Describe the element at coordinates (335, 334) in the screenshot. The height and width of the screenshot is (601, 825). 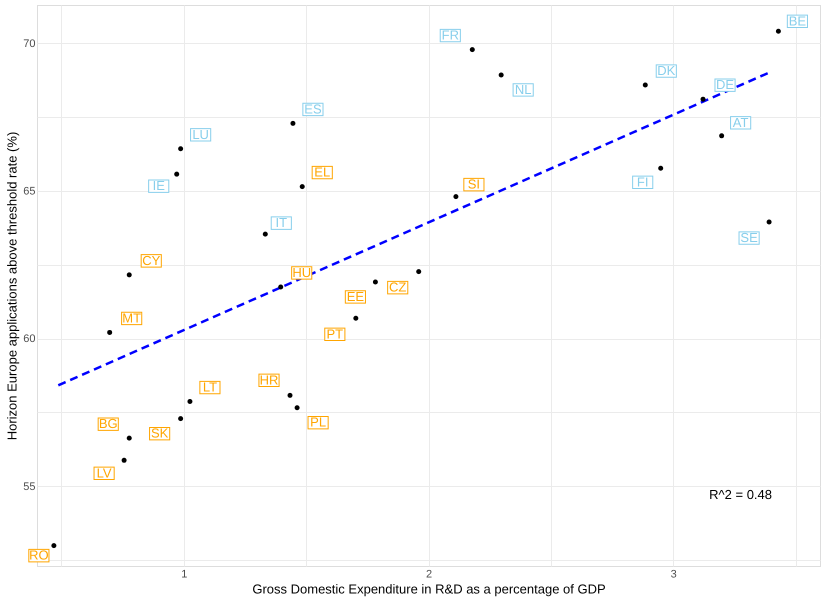
I see `data-label: PT` at that location.